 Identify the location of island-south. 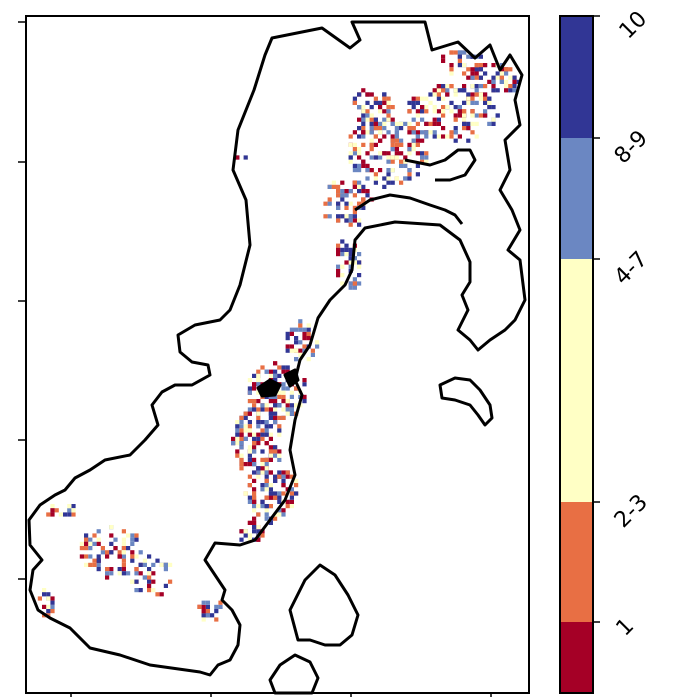
(324, 605).